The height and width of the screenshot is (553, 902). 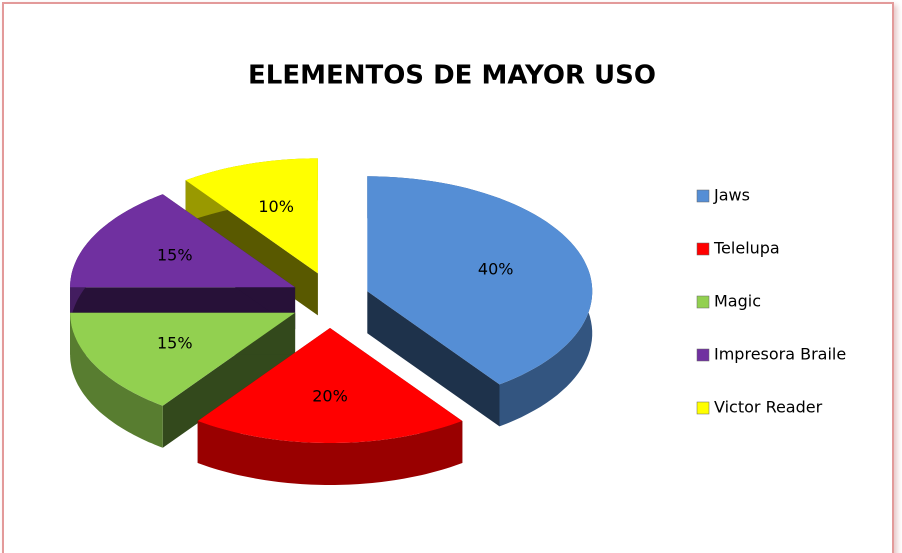 I want to click on chart-title: ELEMENTOS DE MAYOR USO, so click(x=452, y=76).